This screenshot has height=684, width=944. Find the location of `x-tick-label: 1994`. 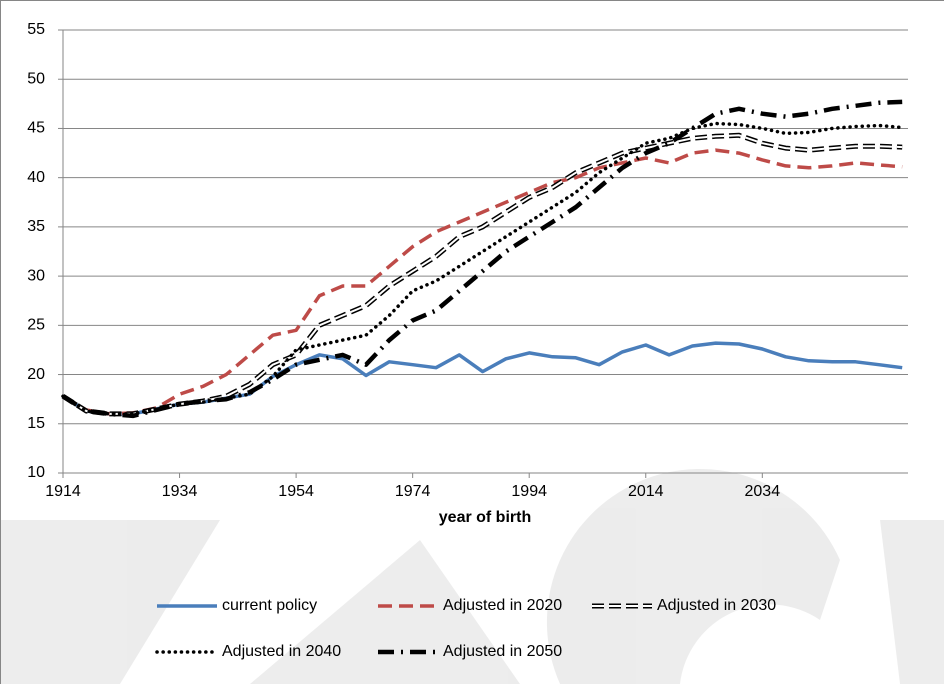

x-tick-label: 1994 is located at coordinates (529, 491).